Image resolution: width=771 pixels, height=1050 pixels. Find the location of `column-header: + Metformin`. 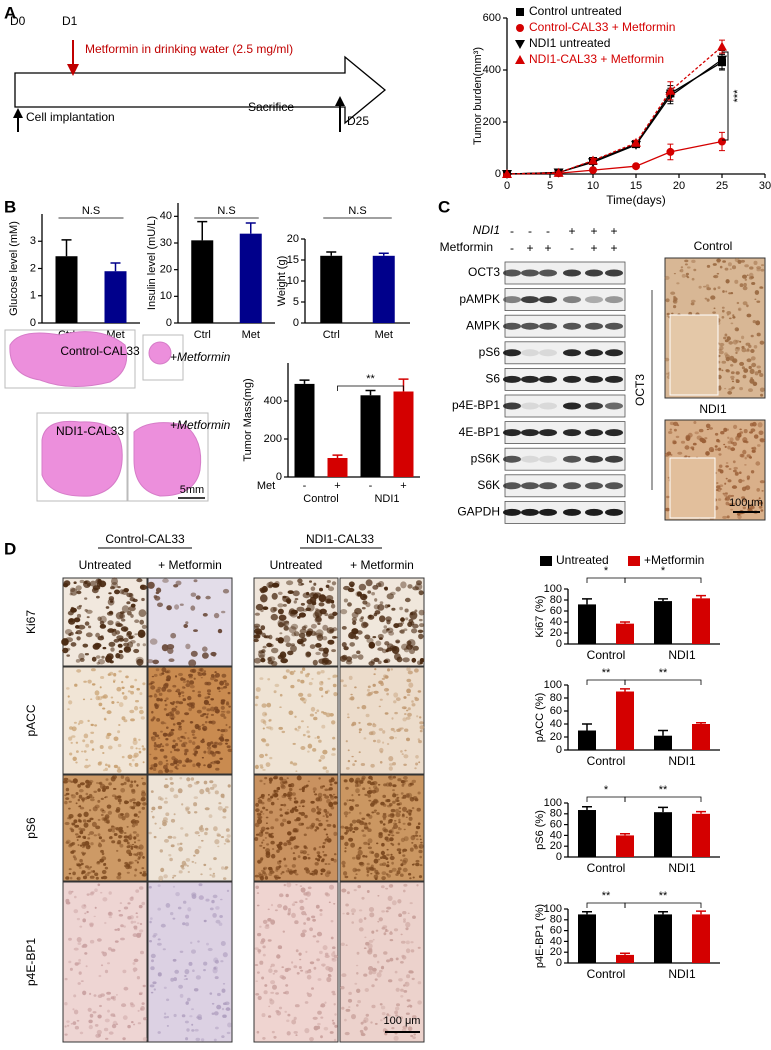

column-header: + Metformin is located at coordinates (382, 565).